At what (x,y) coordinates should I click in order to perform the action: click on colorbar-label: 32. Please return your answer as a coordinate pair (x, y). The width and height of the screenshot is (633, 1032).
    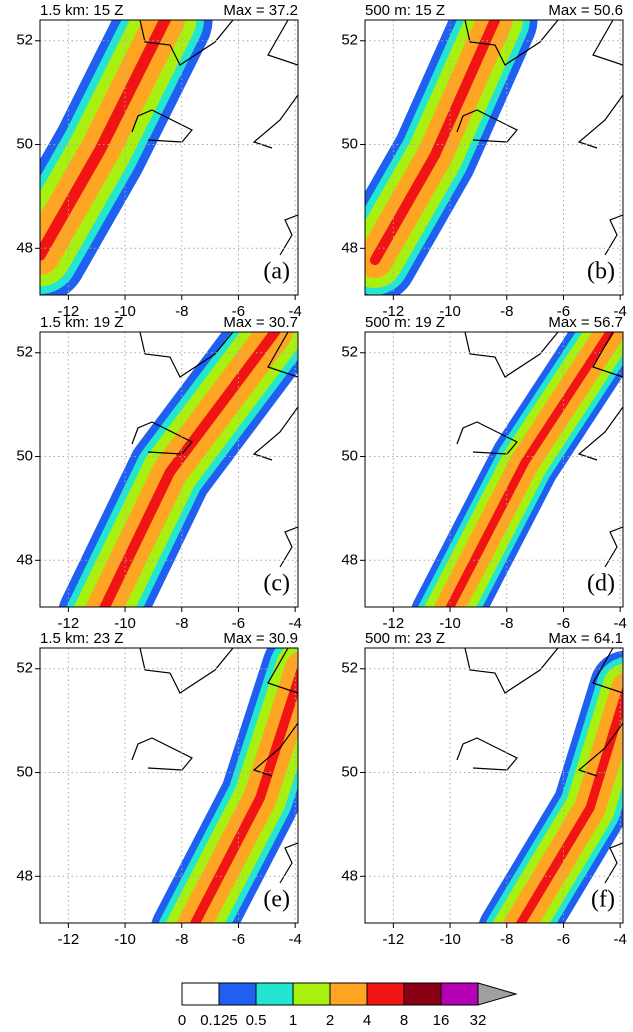
    Looking at the image, I should click on (478, 1020).